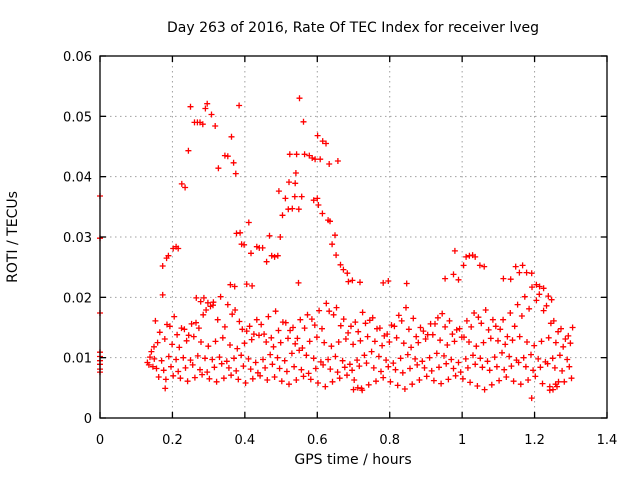 This screenshot has width=640, height=480. Describe the element at coordinates (462, 440) in the screenshot. I see `x-tick-label: 1` at that location.